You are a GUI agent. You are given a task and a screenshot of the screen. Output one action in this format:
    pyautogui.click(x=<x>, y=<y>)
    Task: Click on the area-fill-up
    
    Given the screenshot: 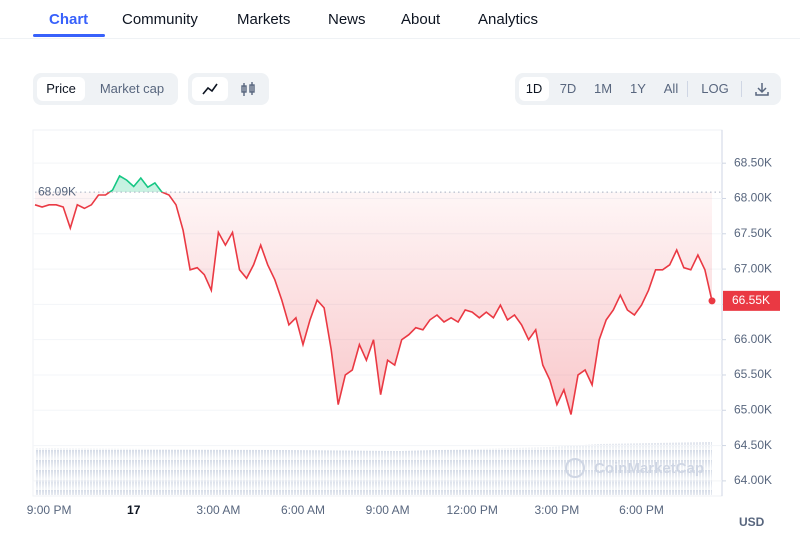 What is the action you would take?
    pyautogui.click(x=135, y=184)
    